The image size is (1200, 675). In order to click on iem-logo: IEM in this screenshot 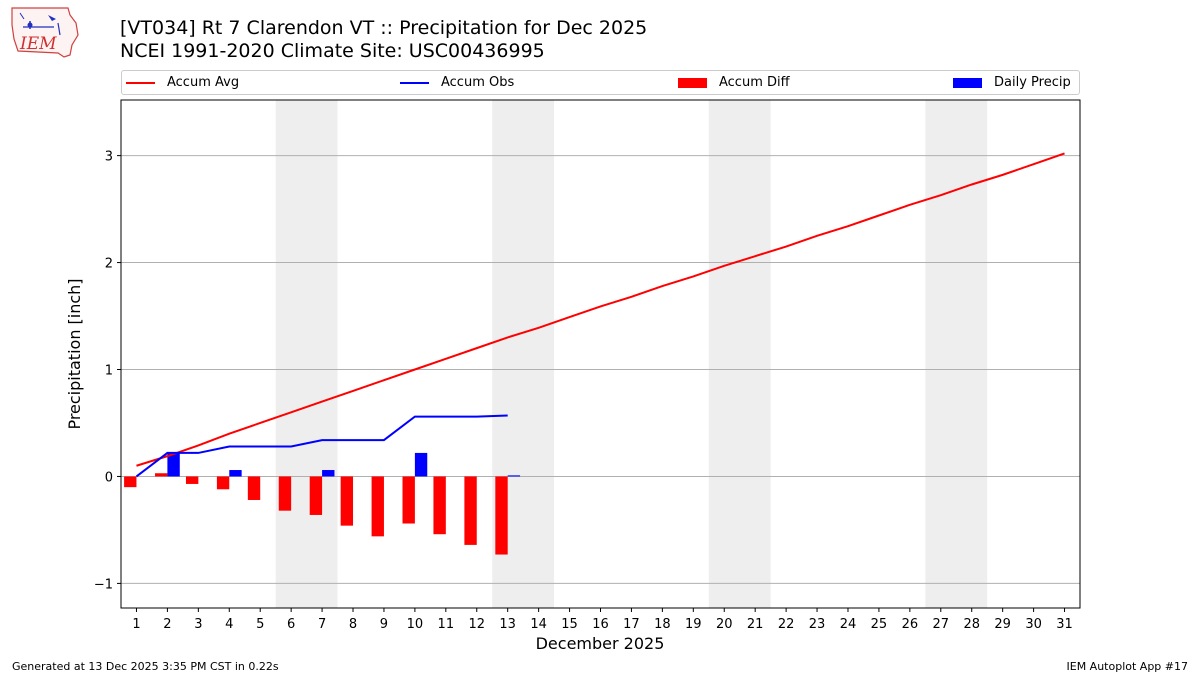, I will do `click(44, 32)`.